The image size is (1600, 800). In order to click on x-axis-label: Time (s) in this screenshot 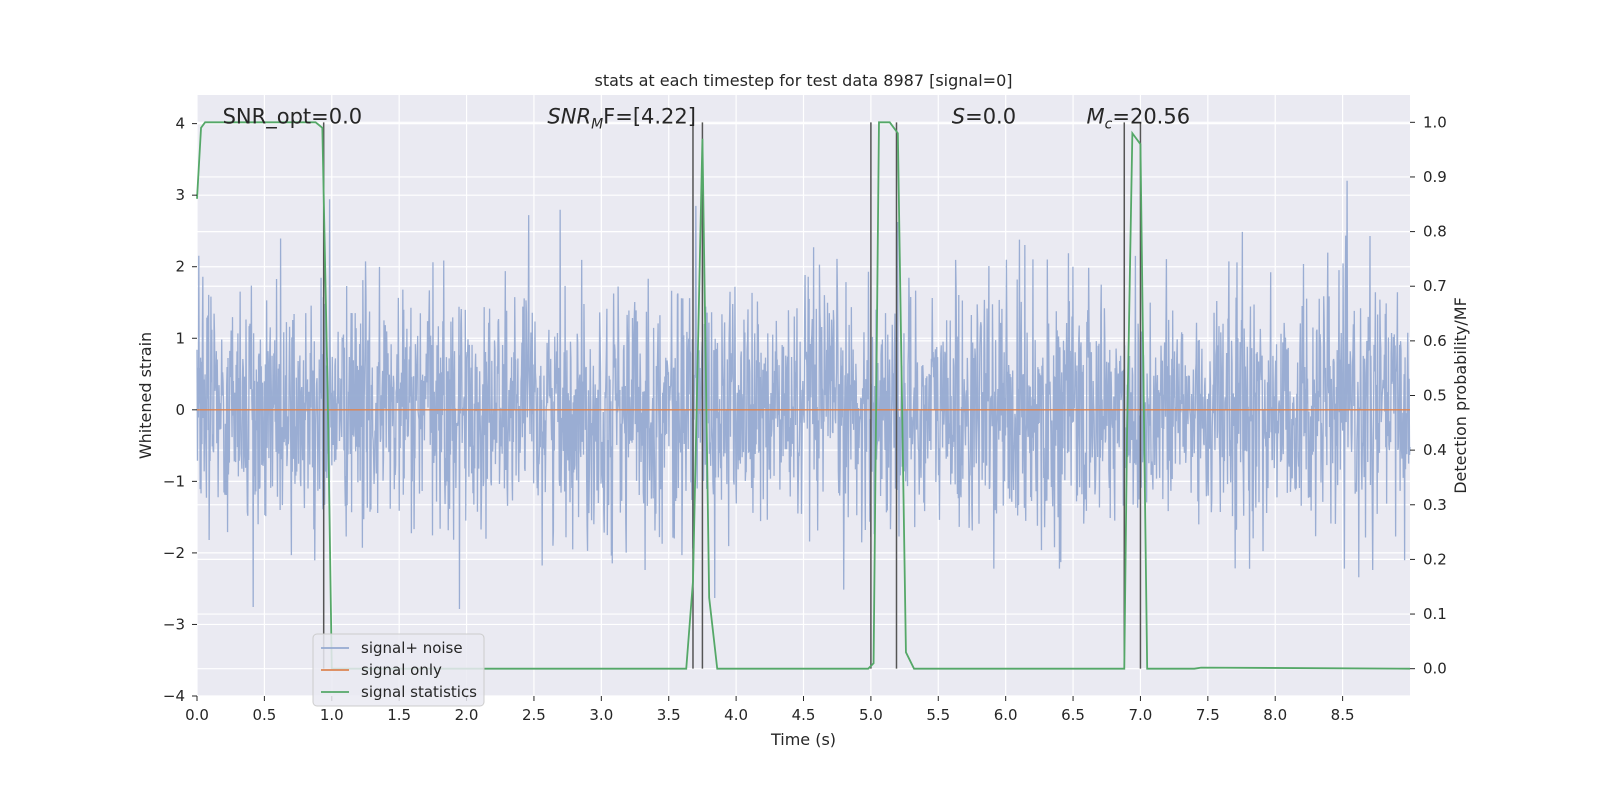, I will do `click(803, 739)`.